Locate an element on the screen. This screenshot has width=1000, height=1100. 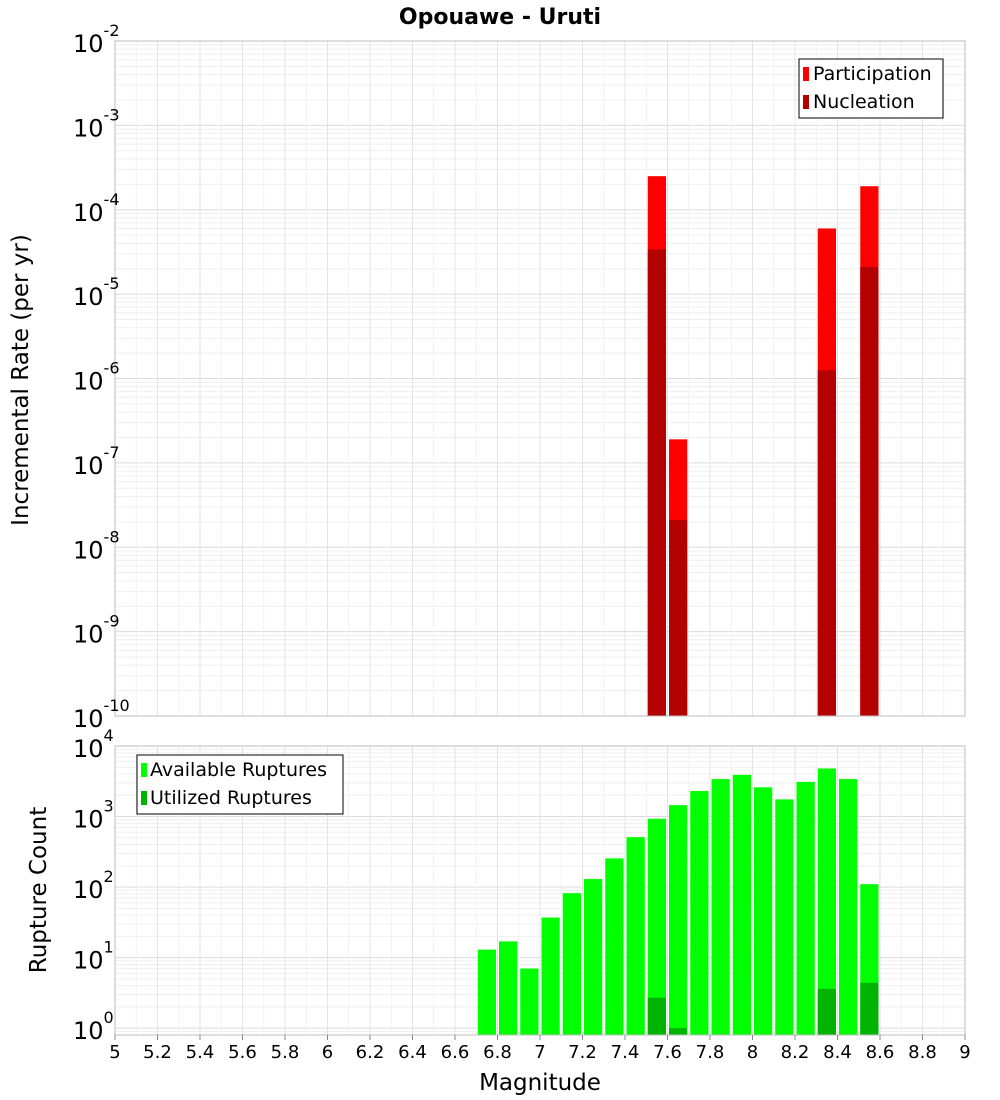
legend-available-ruptures: Available Ruptures is located at coordinates (238, 770).